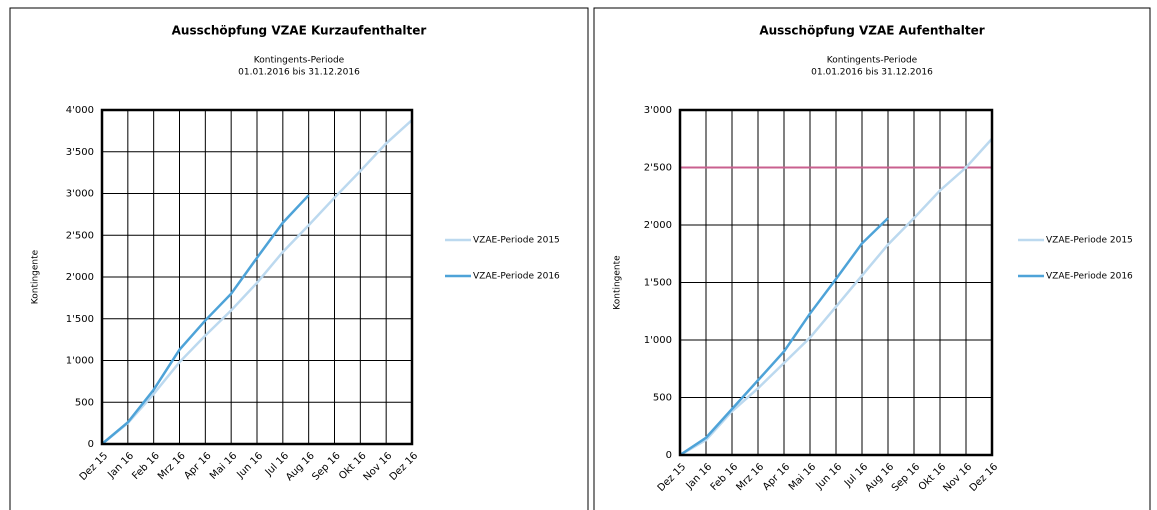 The width and height of the screenshot is (1157, 510). Describe the element at coordinates (957, 477) in the screenshot. I see `x-tick-label: Nov 16` at that location.